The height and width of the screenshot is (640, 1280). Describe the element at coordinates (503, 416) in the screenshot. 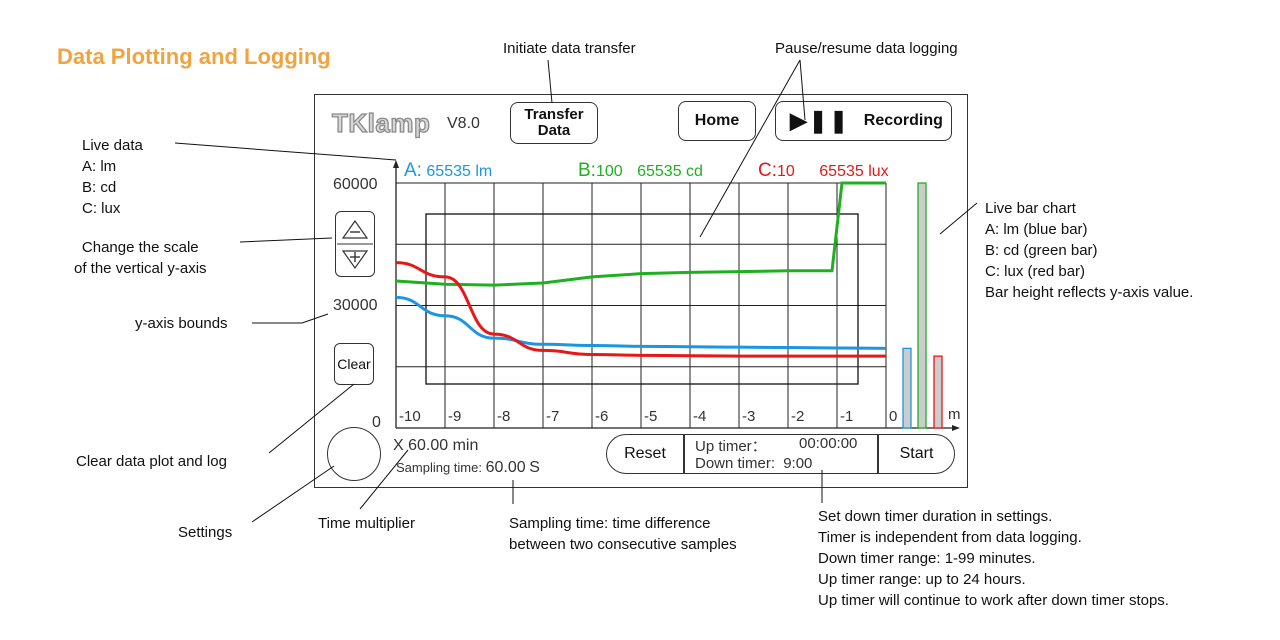

I see `x-tick-label: -8` at that location.